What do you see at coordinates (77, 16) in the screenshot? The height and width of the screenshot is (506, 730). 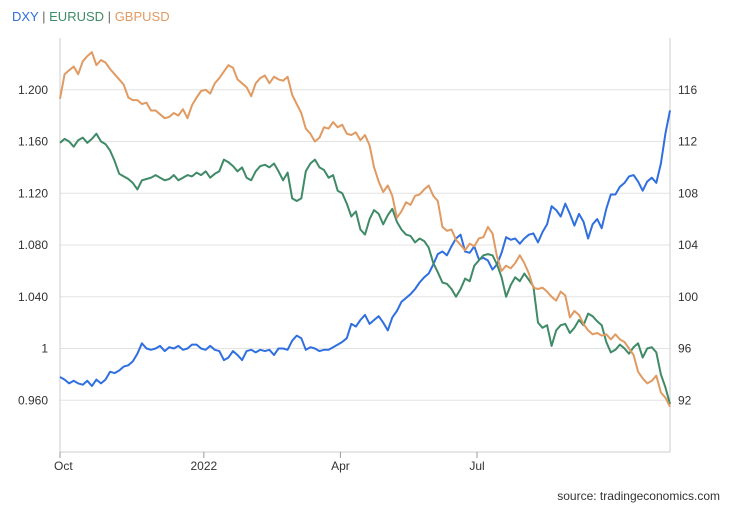 I see `legend-eurusd: EURUSD` at bounding box center [77, 16].